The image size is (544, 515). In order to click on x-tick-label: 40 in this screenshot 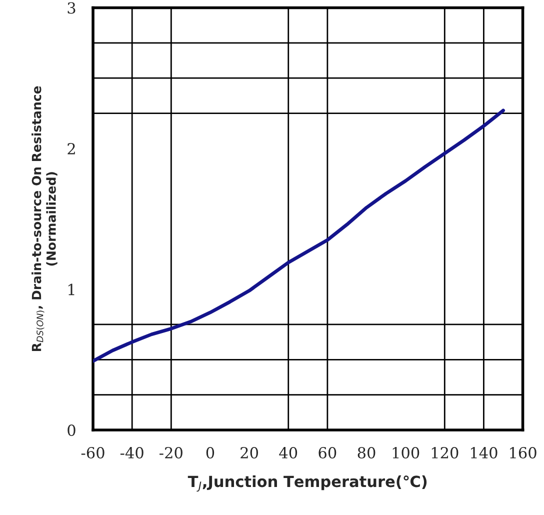, I will do `click(288, 452)`.